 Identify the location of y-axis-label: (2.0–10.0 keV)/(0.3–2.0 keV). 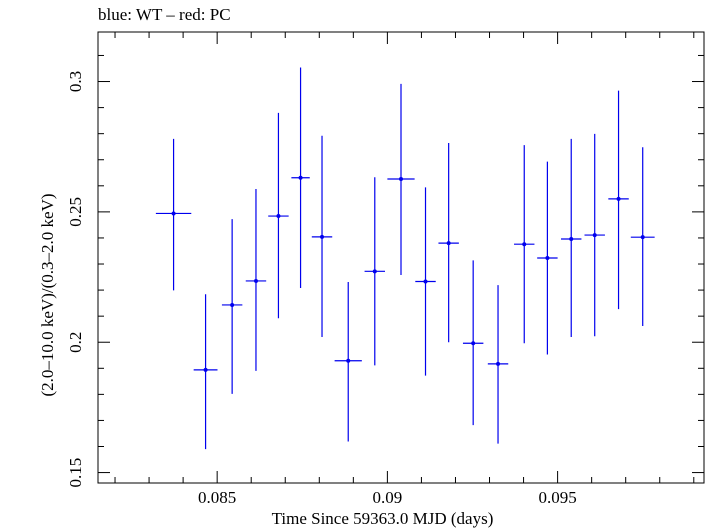
(47, 295).